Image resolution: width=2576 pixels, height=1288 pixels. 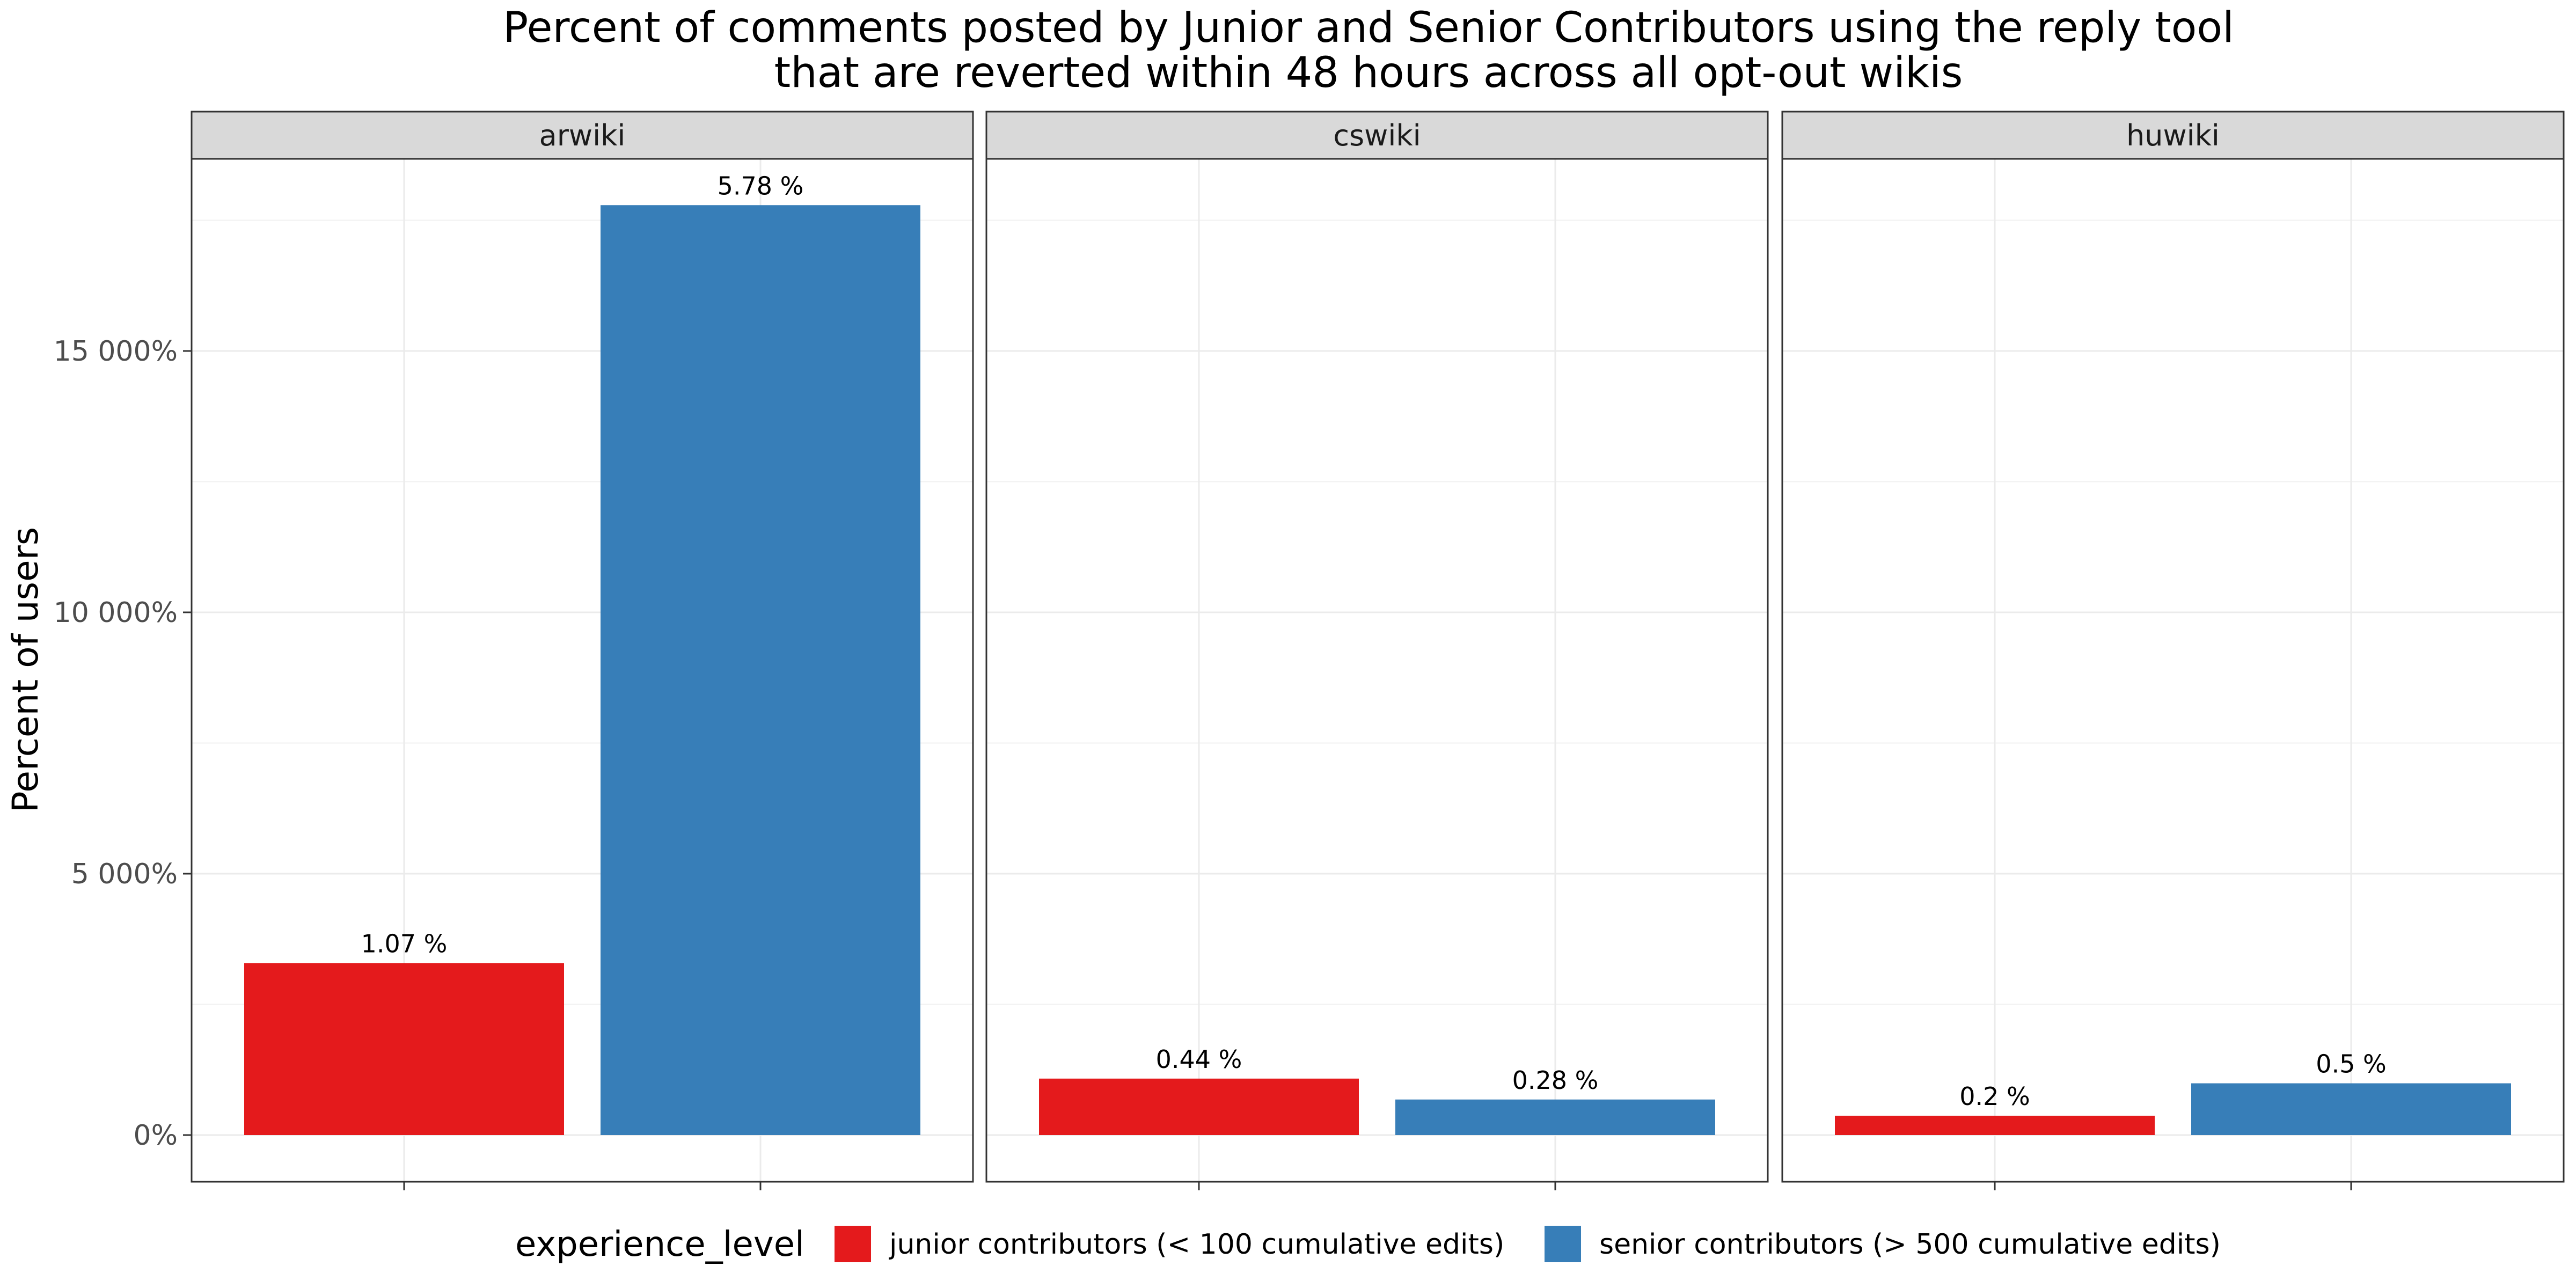 I want to click on legend-key-junior, so click(x=853, y=1244).